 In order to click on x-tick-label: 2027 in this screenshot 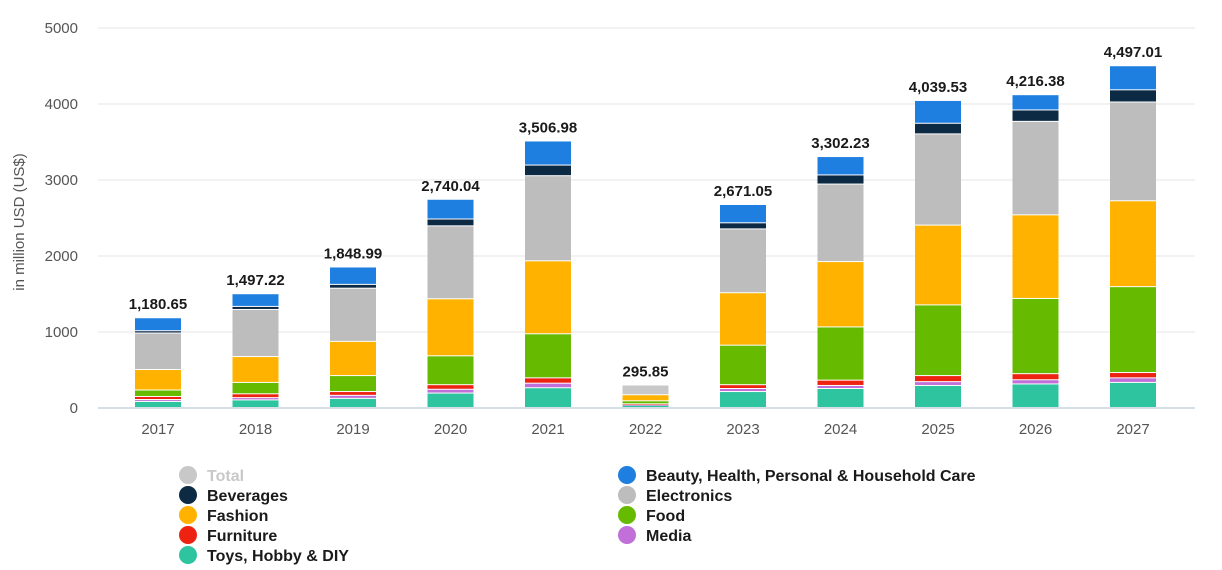, I will do `click(1132, 429)`.